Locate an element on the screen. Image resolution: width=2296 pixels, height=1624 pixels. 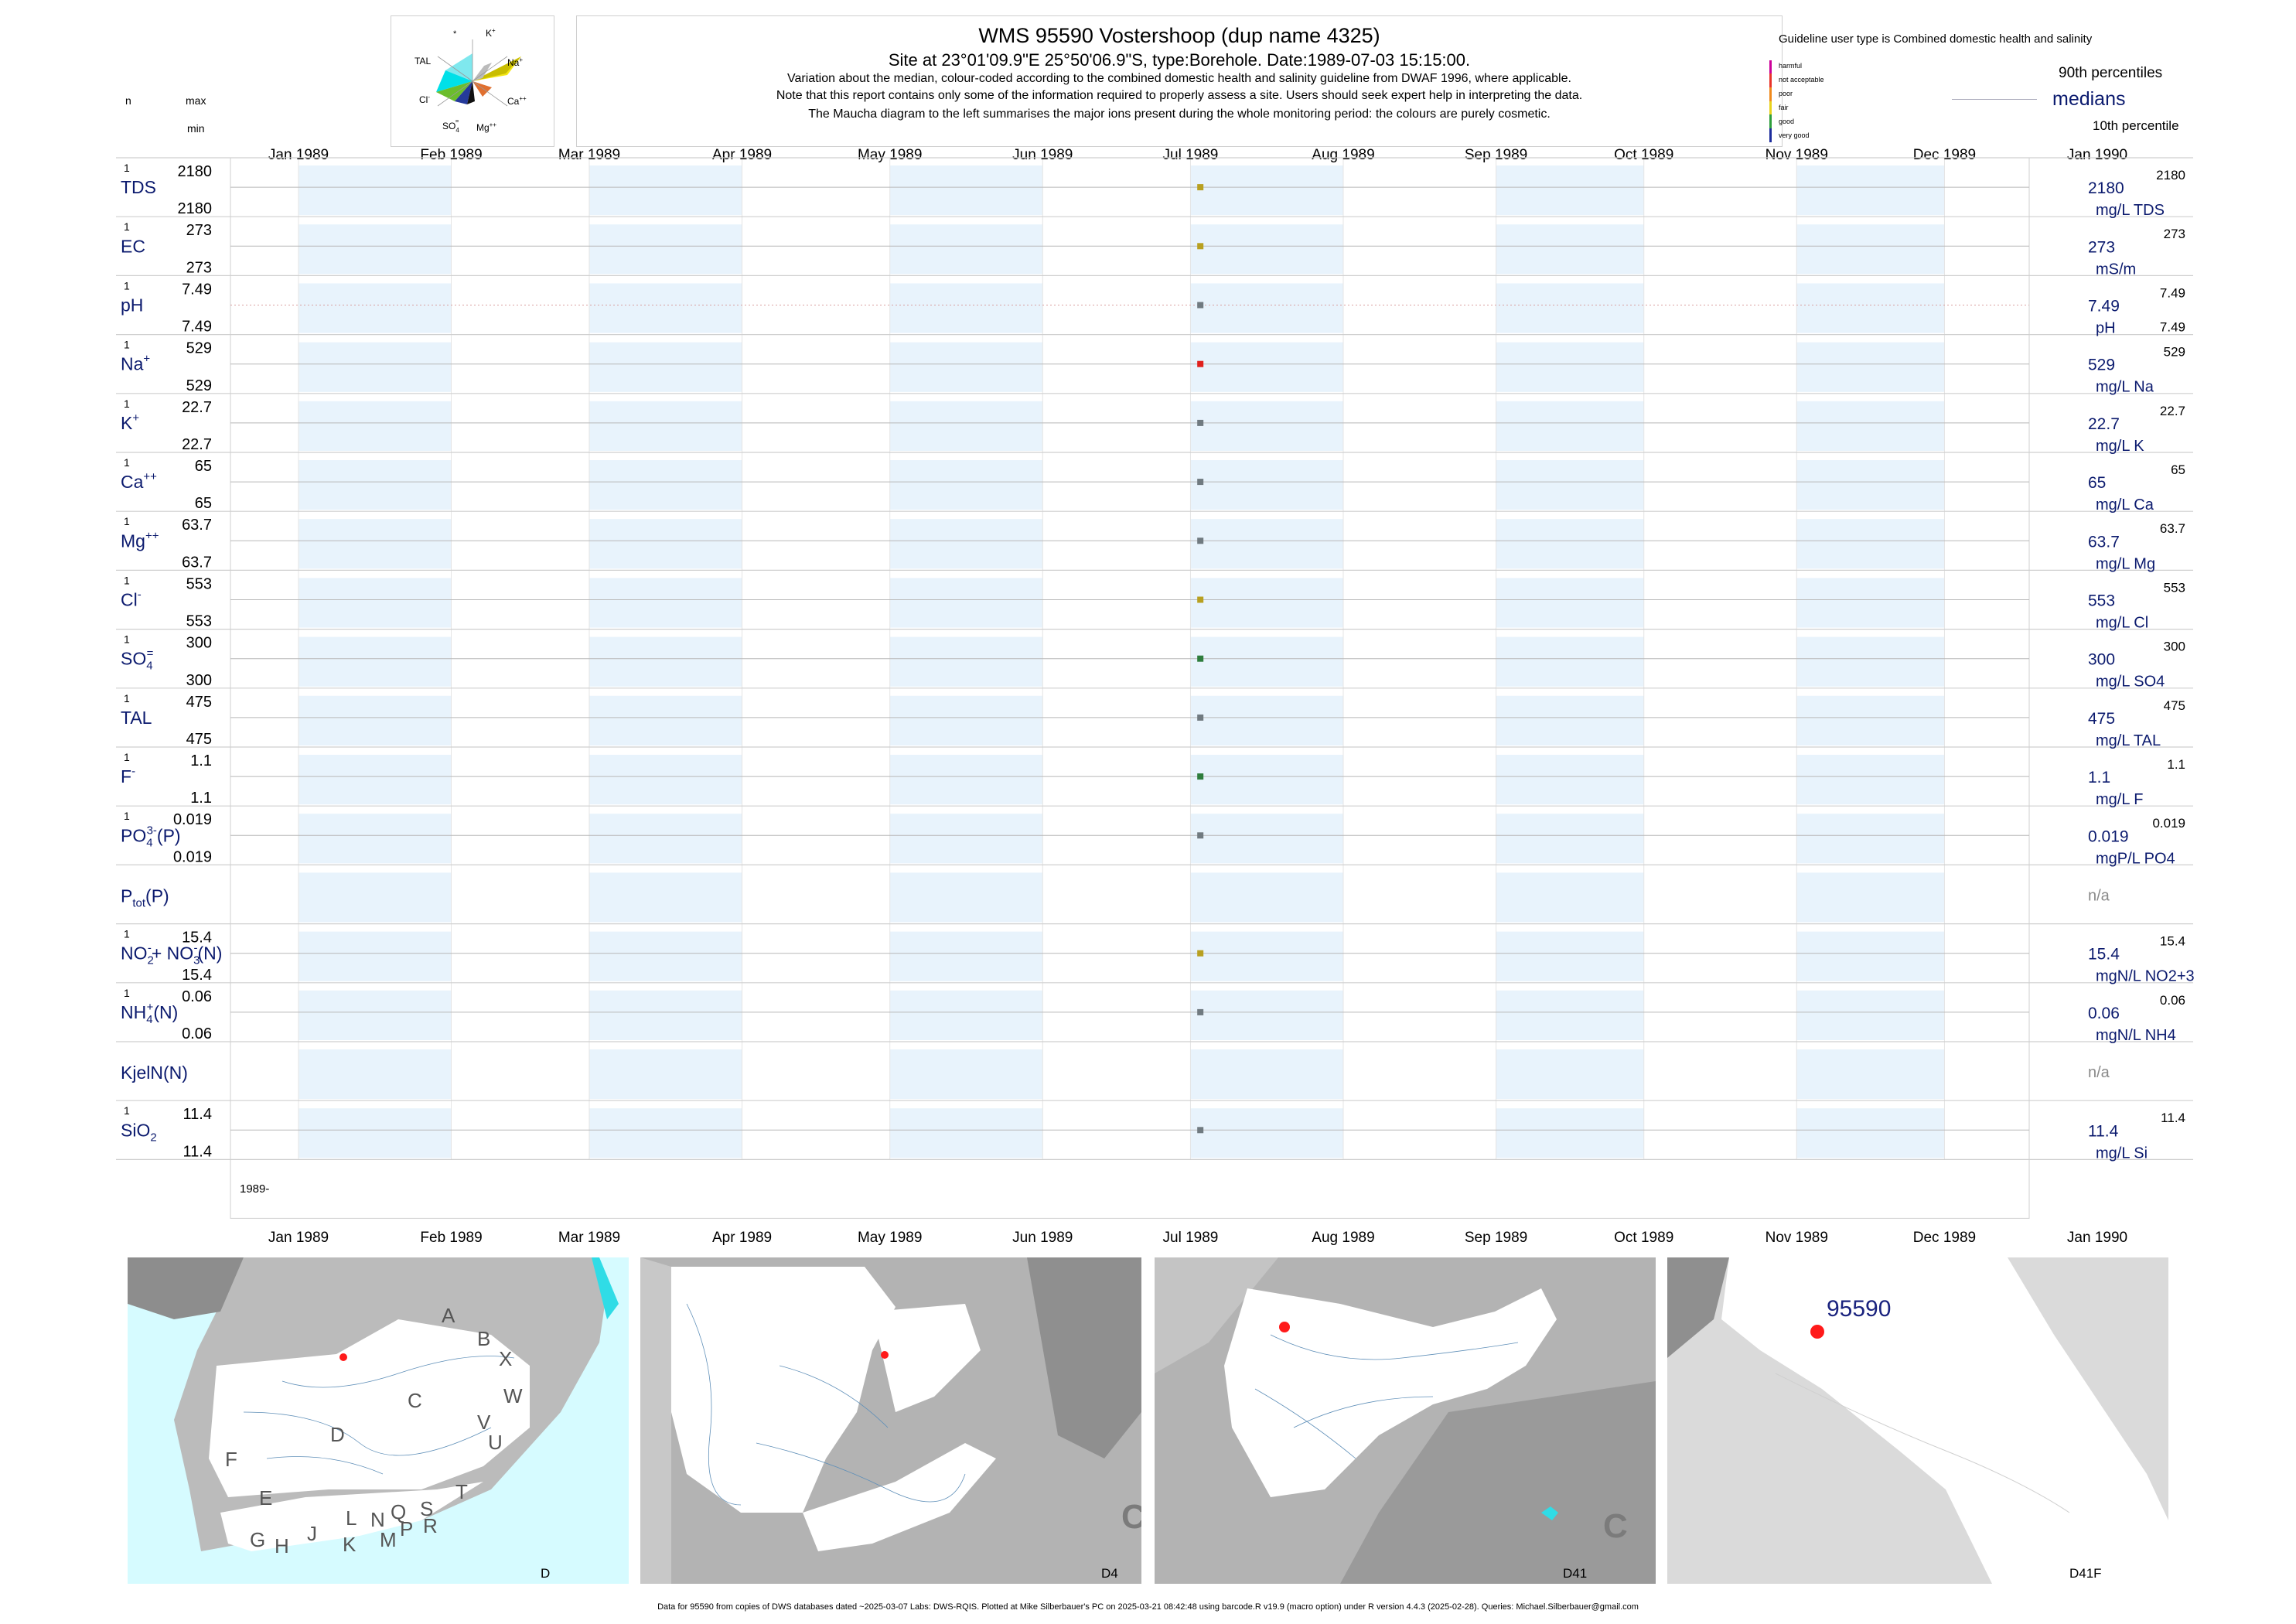
maucha-k-label: K+ is located at coordinates (491, 33).